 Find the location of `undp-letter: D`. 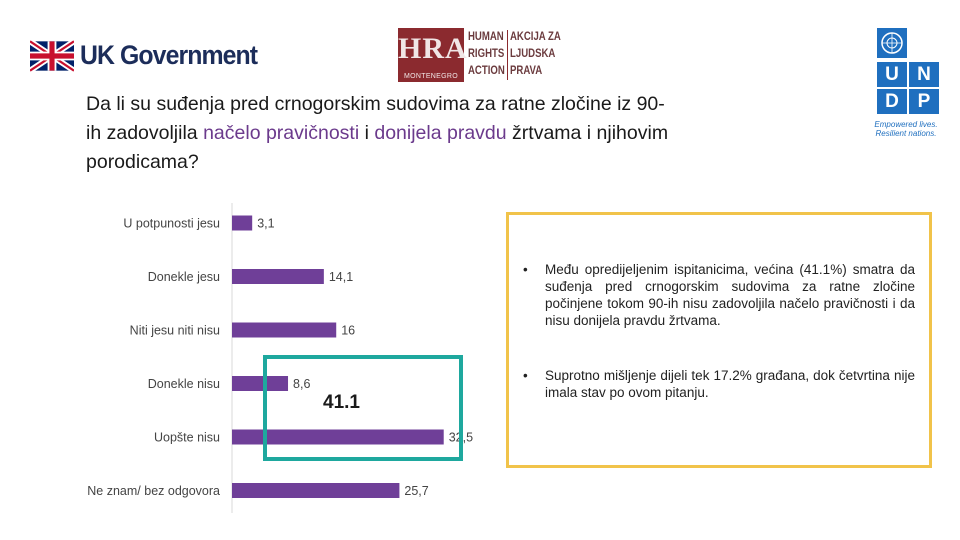

undp-letter: D is located at coordinates (892, 101).